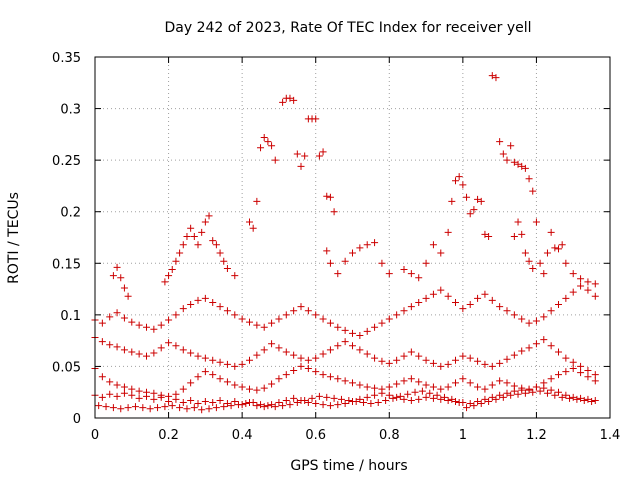 This screenshot has height=480, width=640. Describe the element at coordinates (70, 213) in the screenshot. I see `y-tick-label: 0.2` at that location.